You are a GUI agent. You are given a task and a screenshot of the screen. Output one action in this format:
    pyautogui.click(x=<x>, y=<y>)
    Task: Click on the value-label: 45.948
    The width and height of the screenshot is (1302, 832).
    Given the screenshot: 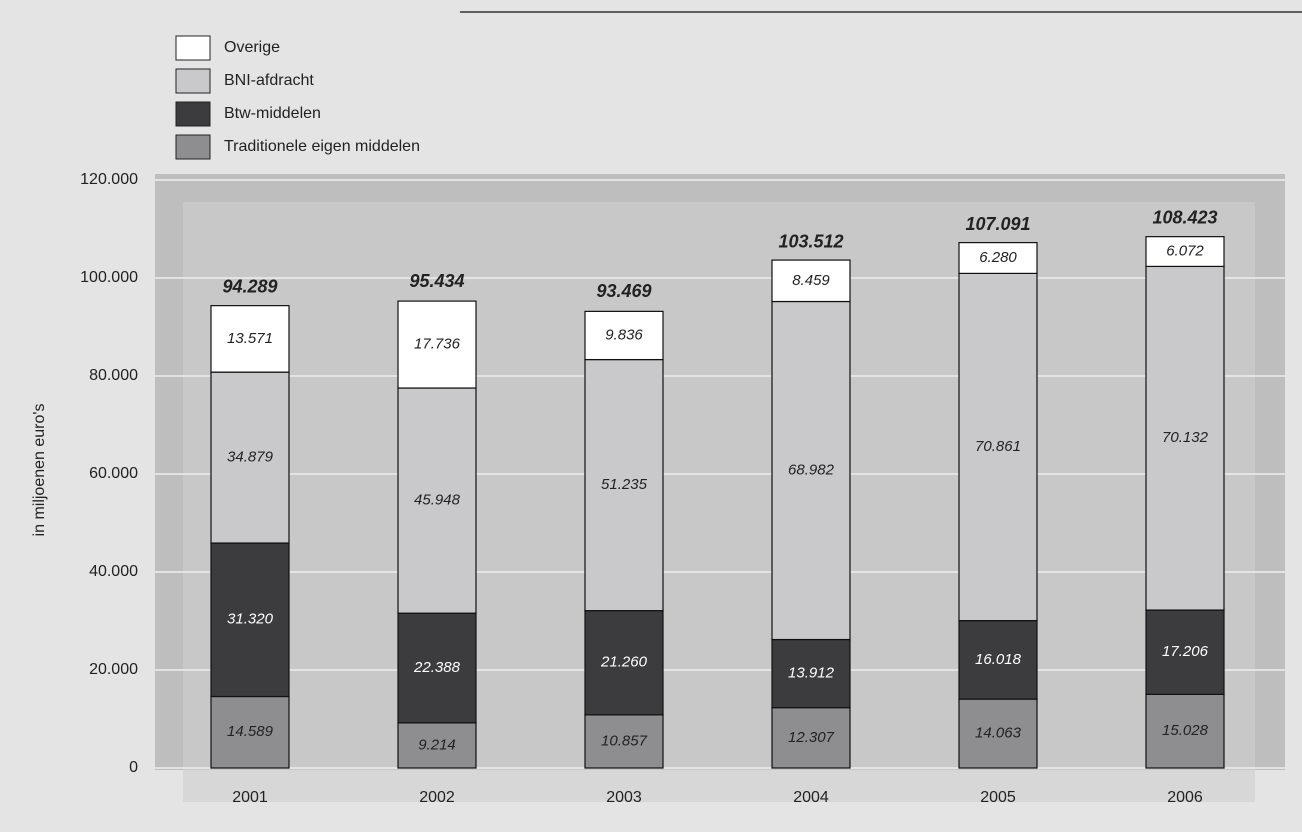 What is the action you would take?
    pyautogui.click(x=437, y=500)
    